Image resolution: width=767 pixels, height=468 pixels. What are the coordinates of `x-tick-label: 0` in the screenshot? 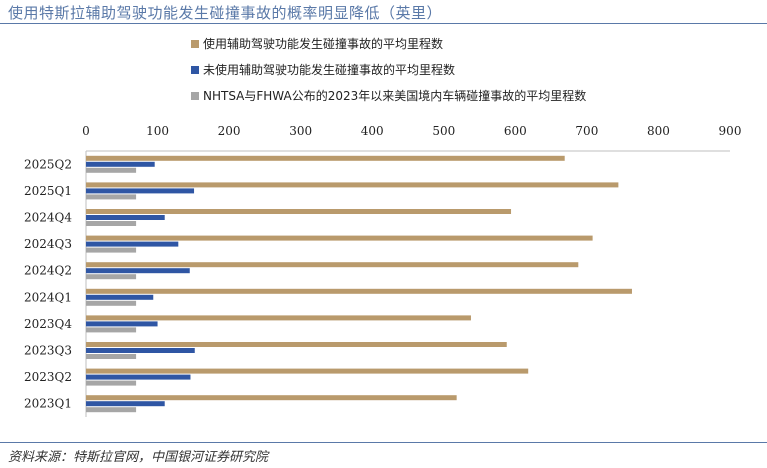 It's located at (86, 131).